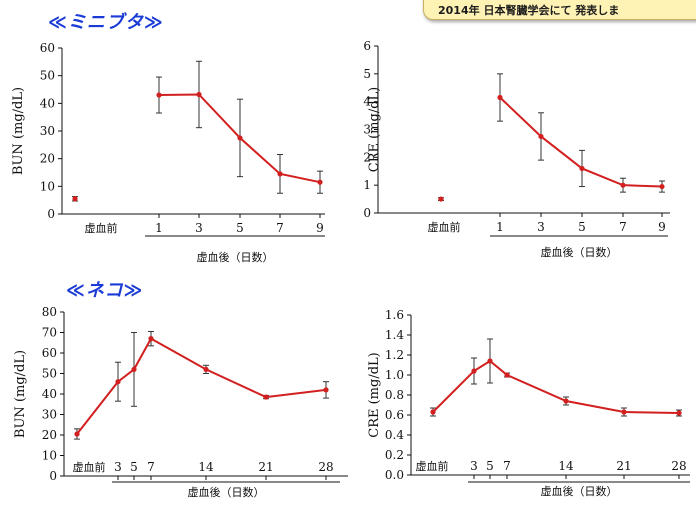 The width and height of the screenshot is (696, 527). Describe the element at coordinates (49, 333) in the screenshot. I see `y-tick-label: 70` at that location.